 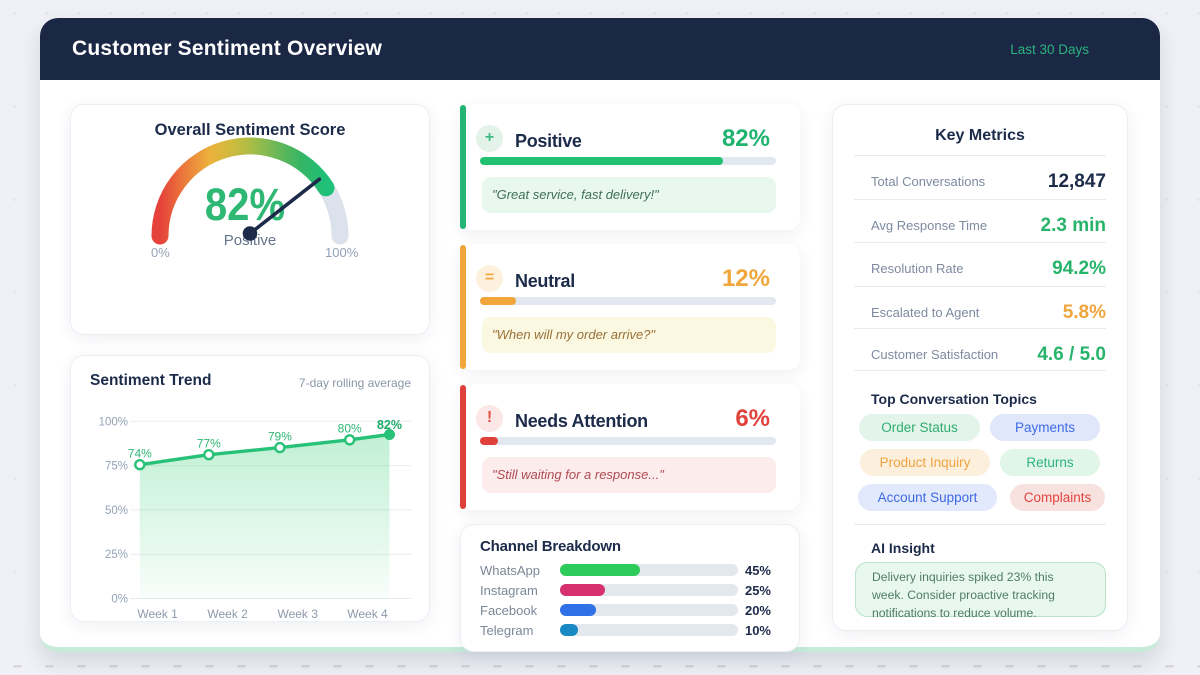 I want to click on svg-text: 82%, so click(x=389, y=425).